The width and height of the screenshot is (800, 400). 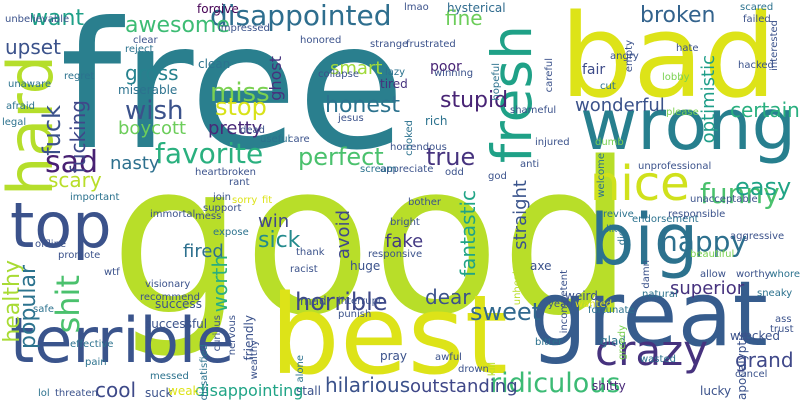 I want to click on word-mad: mad, so click(x=313, y=301).